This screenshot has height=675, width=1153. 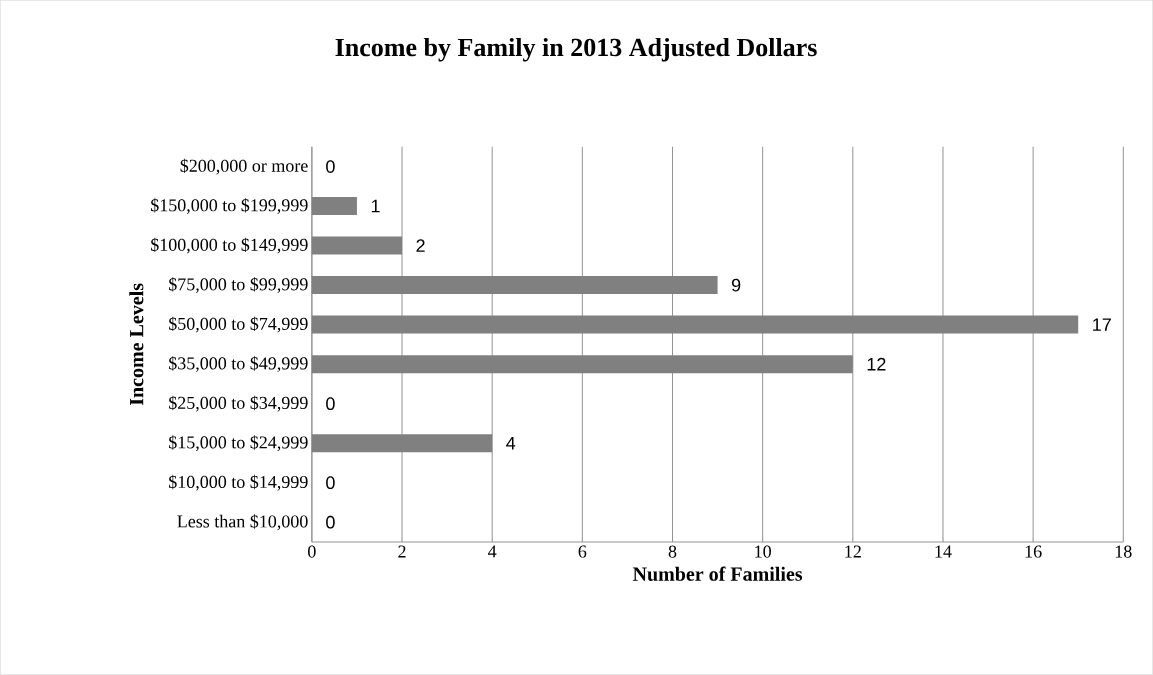 What do you see at coordinates (943, 551) in the screenshot?
I see `x-tick-label: 14` at bounding box center [943, 551].